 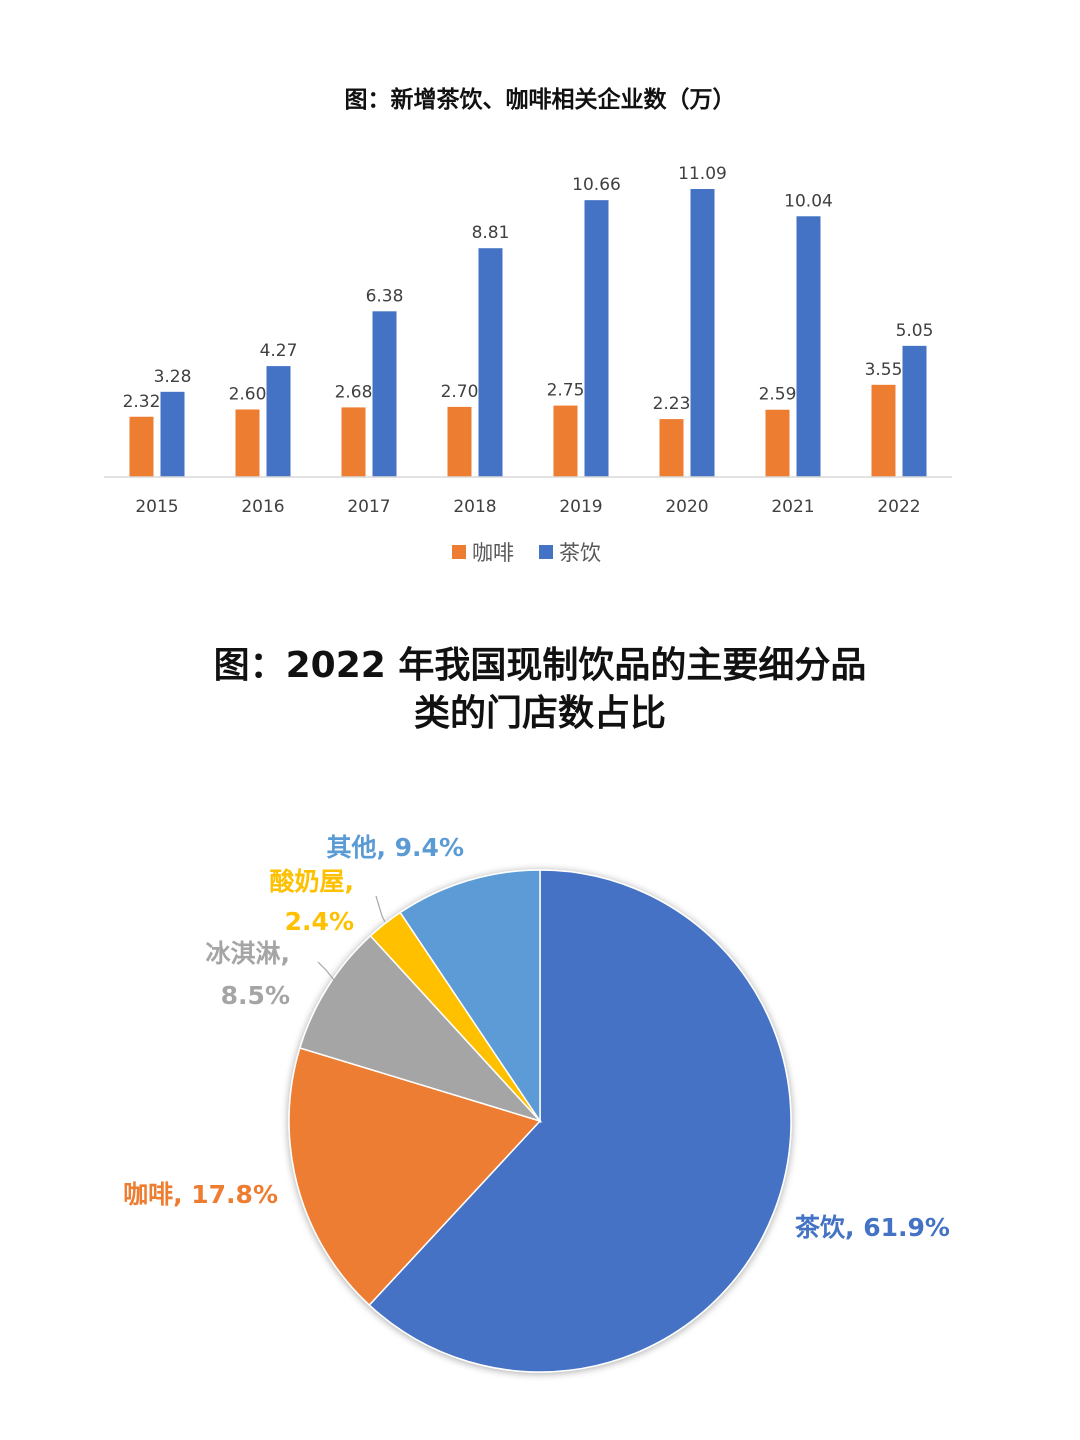 I want to click on coffee-value-label-2022: 3.55, so click(x=884, y=370).